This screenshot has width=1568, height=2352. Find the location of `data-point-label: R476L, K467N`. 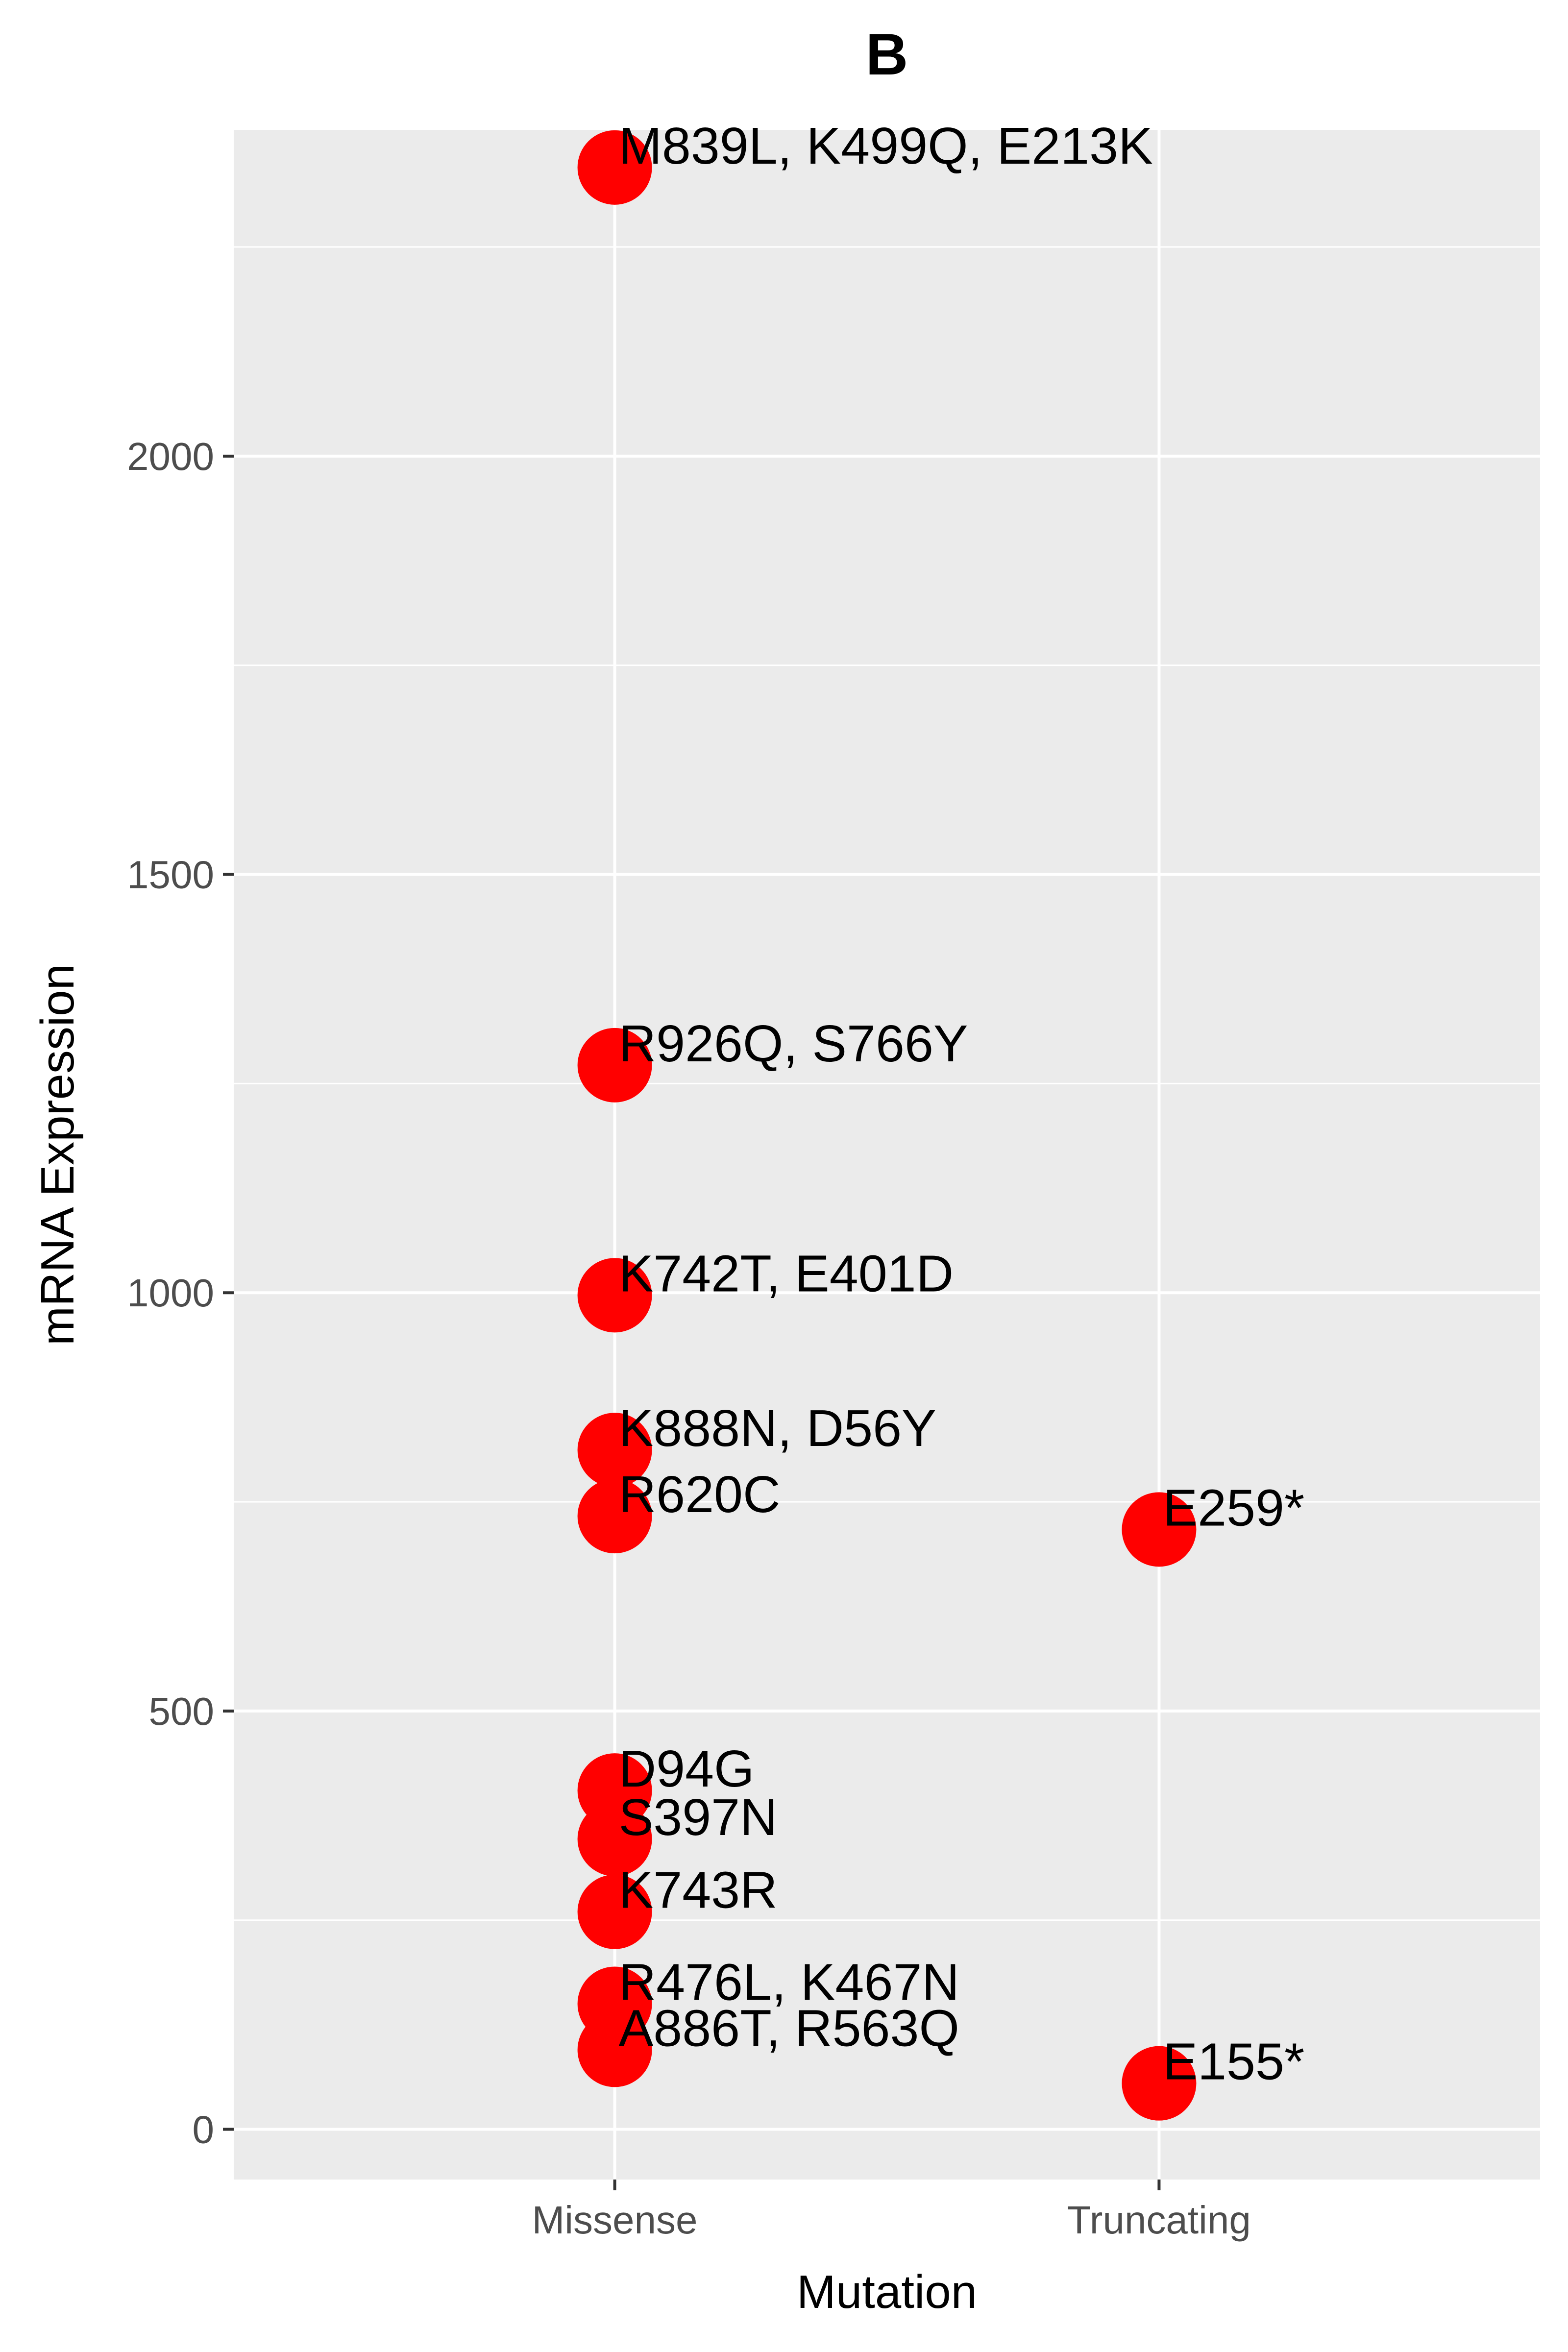

data-point-label: R476L, K467N is located at coordinates (789, 1982).